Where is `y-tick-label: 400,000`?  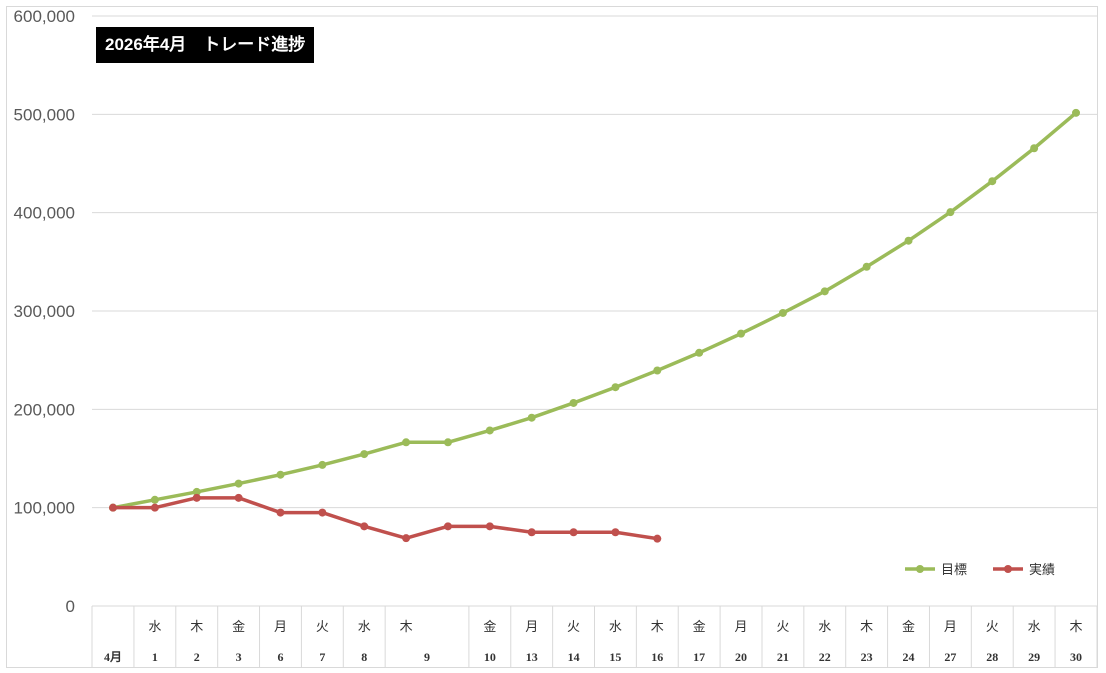 y-tick-label: 400,000 is located at coordinates (44, 213).